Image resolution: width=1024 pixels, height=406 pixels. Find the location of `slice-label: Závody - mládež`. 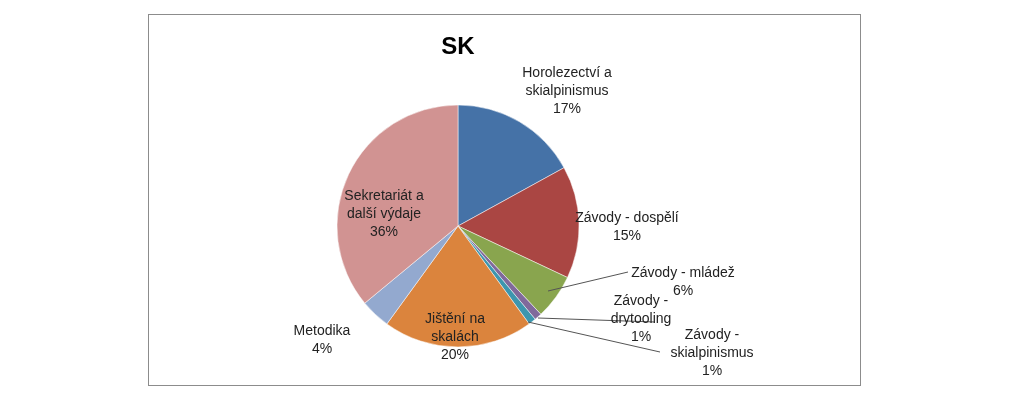

slice-label: Závody - mládež is located at coordinates (683, 272).